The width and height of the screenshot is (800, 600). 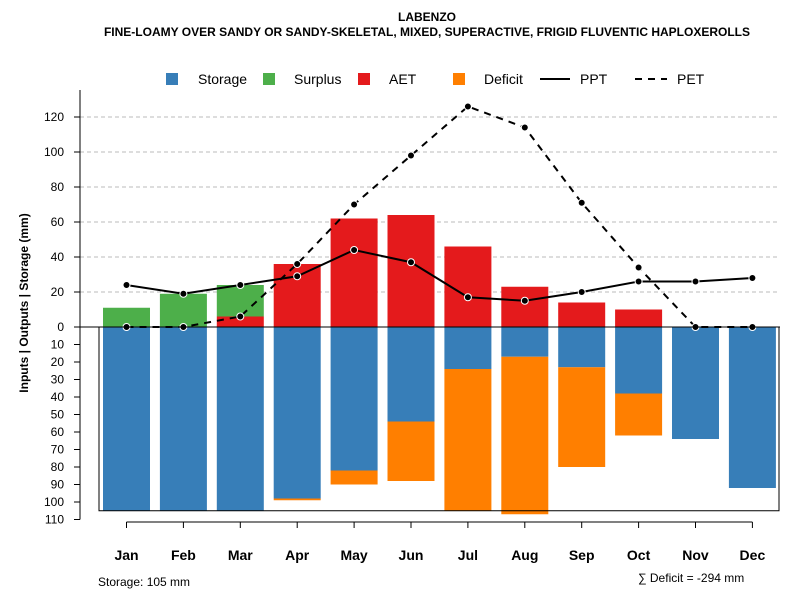 What do you see at coordinates (435, 79) in the screenshot?
I see `legend: Storage Surplus AET Deficit PPT PET` at bounding box center [435, 79].